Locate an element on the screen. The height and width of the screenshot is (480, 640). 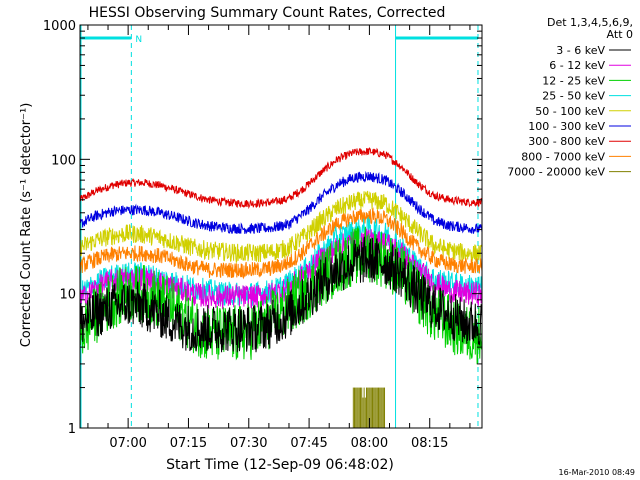
segment-label: N is located at coordinates (138, 40).